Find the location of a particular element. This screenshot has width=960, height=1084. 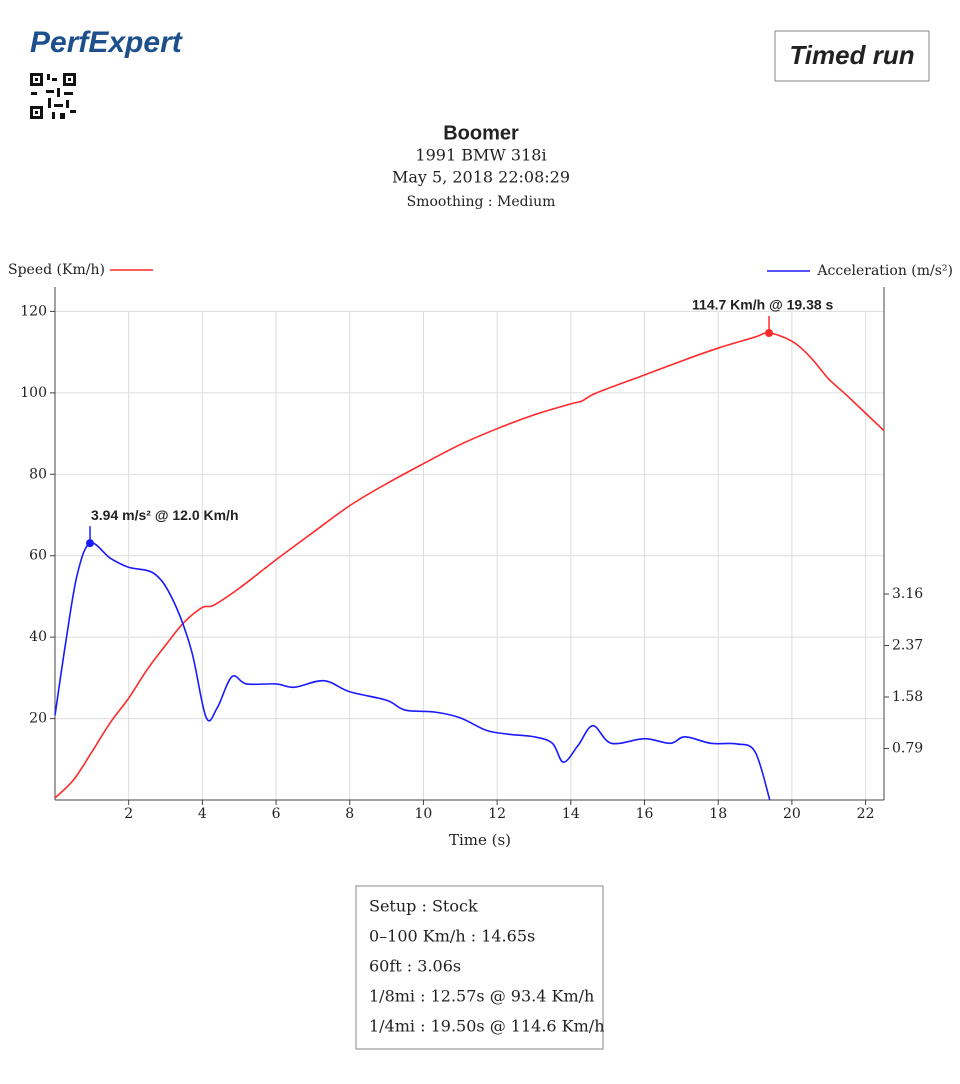

y-tick-label: 60 is located at coordinates (38, 556).